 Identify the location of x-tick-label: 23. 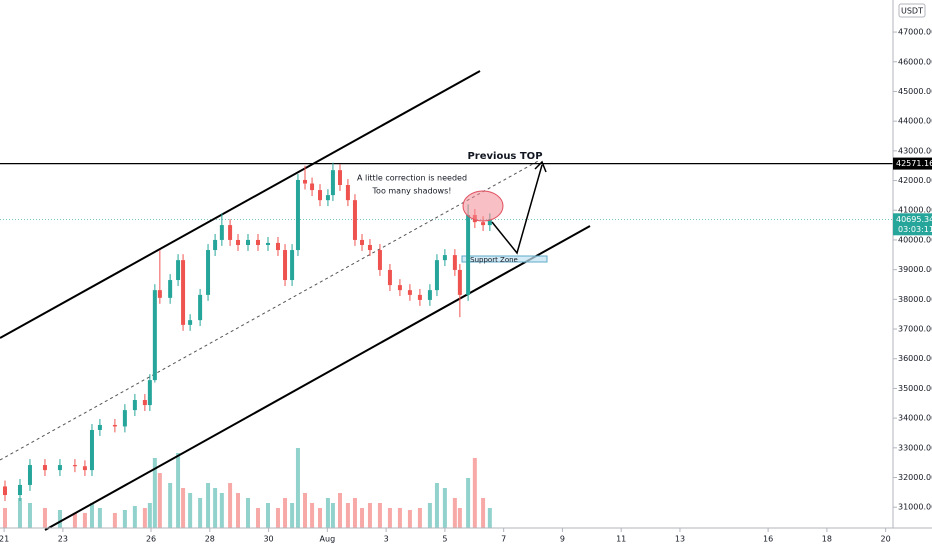
(63, 539).